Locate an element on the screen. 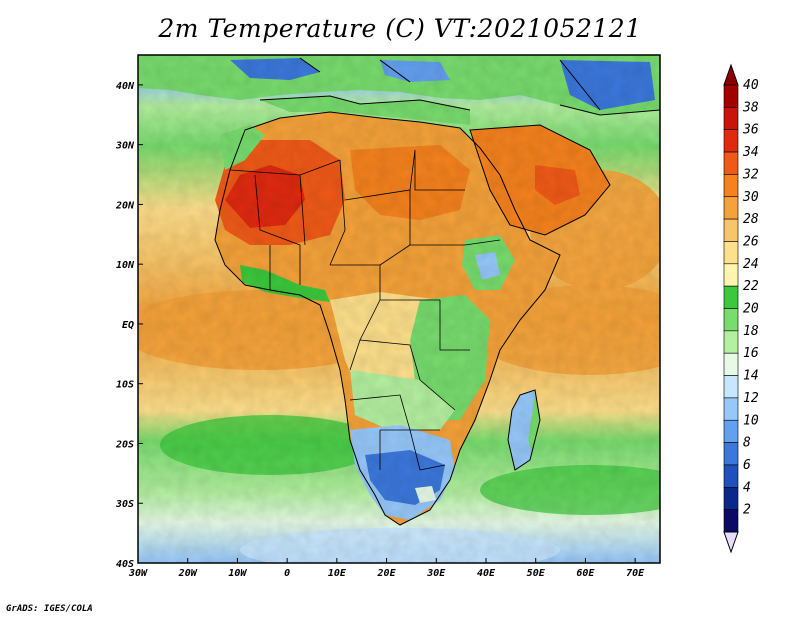 The image size is (800, 618). lat-tick-label: EQ is located at coordinates (128, 325).